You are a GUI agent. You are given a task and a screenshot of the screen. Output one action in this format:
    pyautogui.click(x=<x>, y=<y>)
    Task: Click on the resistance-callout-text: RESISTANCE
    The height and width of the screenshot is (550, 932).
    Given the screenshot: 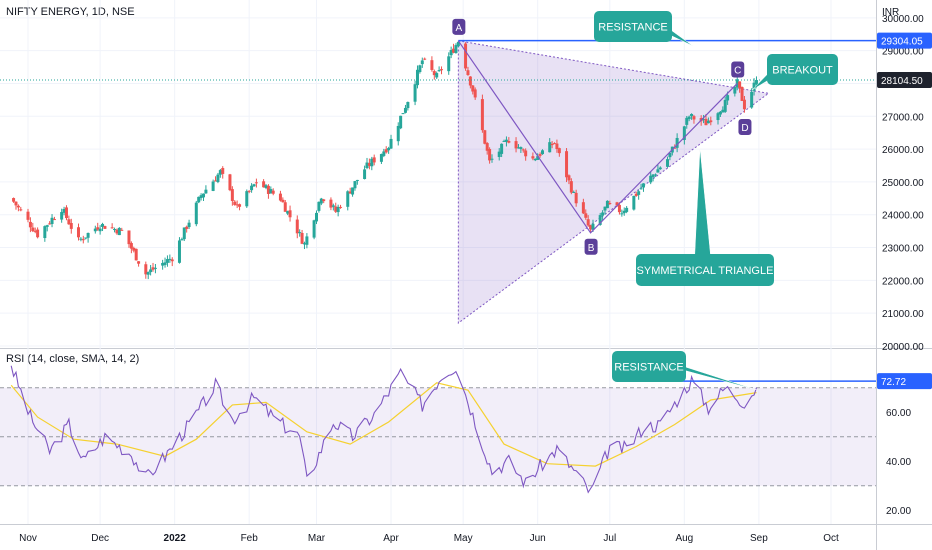 What is the action you would take?
    pyautogui.click(x=632, y=28)
    